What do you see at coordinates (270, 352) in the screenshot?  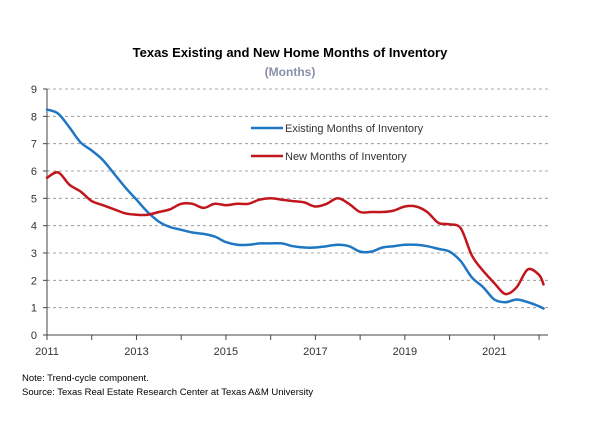 I see `x-axis-ticks: 2011 2013 2015 2017 2019 2021` at bounding box center [270, 352].